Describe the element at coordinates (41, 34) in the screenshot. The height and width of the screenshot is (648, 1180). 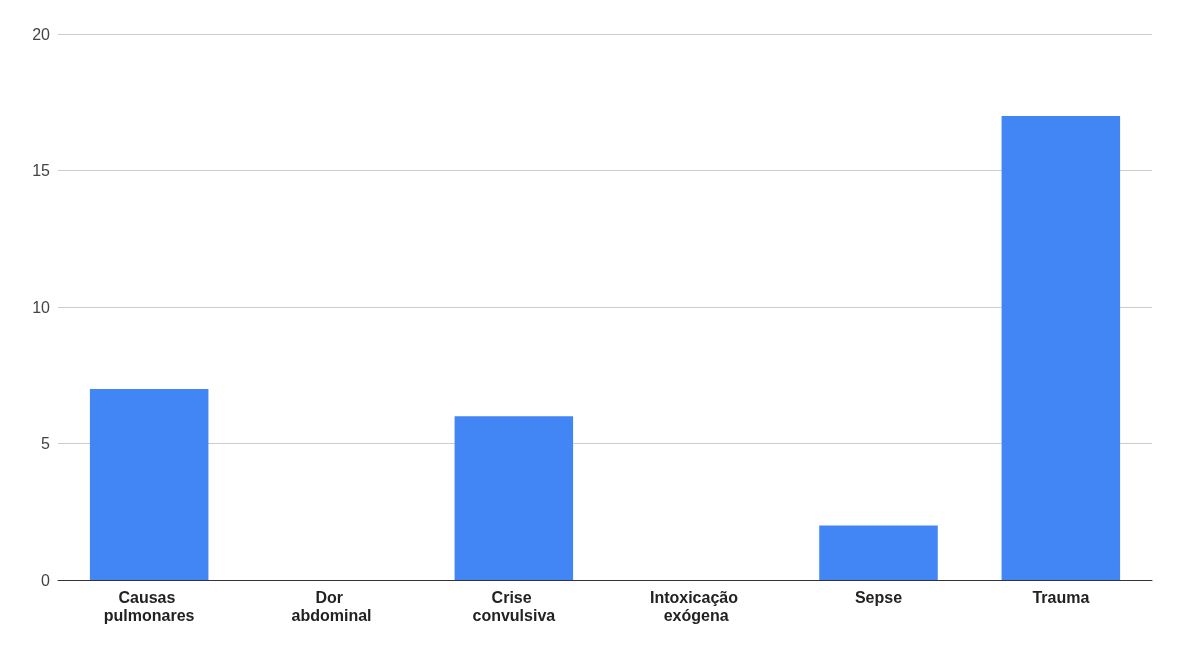
I see `y-tick-label: 20` at that location.